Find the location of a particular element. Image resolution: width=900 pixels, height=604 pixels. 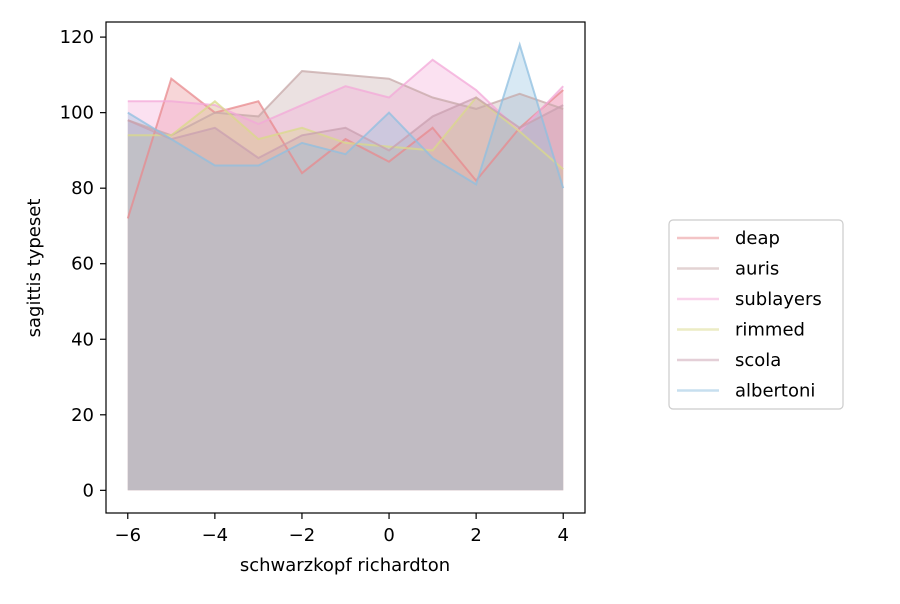

line-deap is located at coordinates (345, 148).